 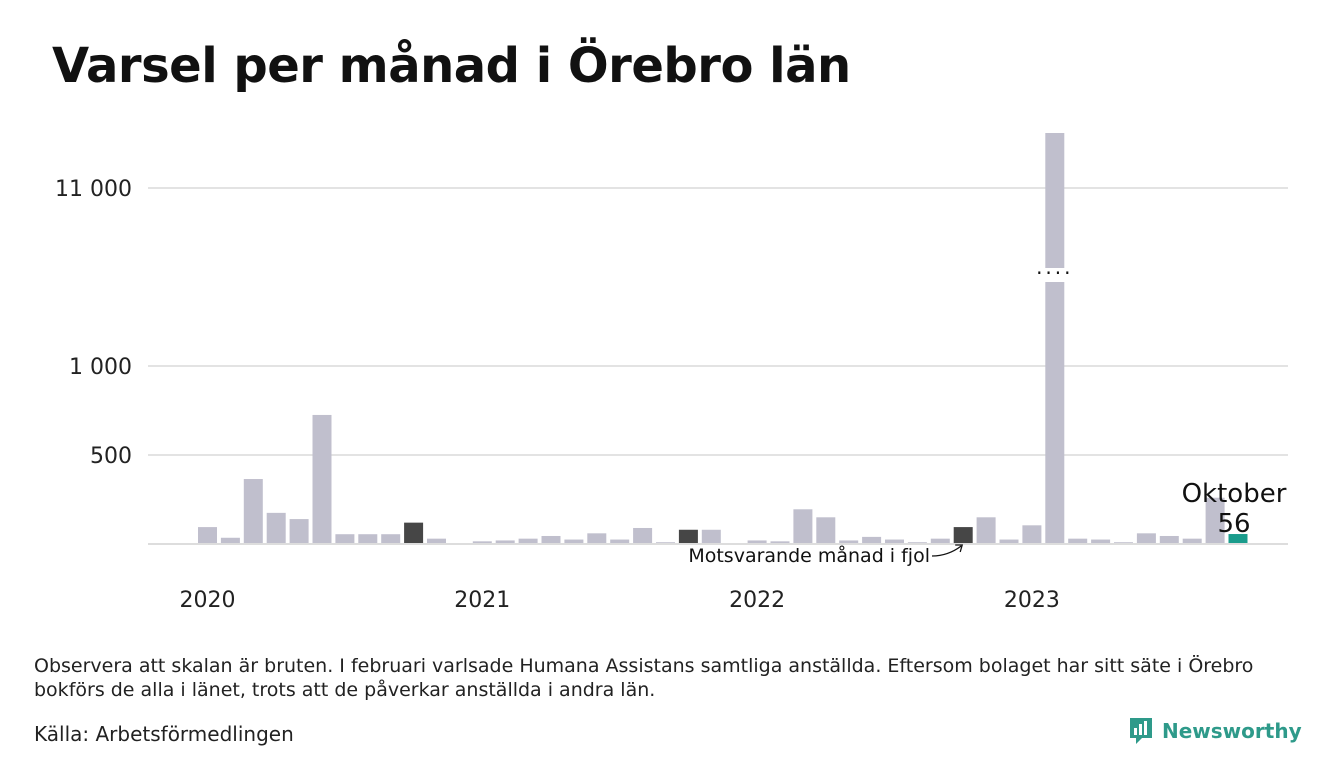 I want to click on x-year-label: 2023, so click(x=1032, y=600).